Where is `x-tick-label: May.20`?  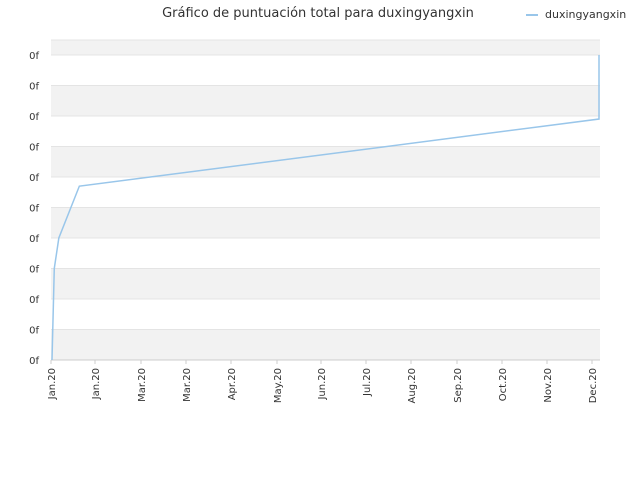 x-tick-label: May.20 is located at coordinates (278, 385).